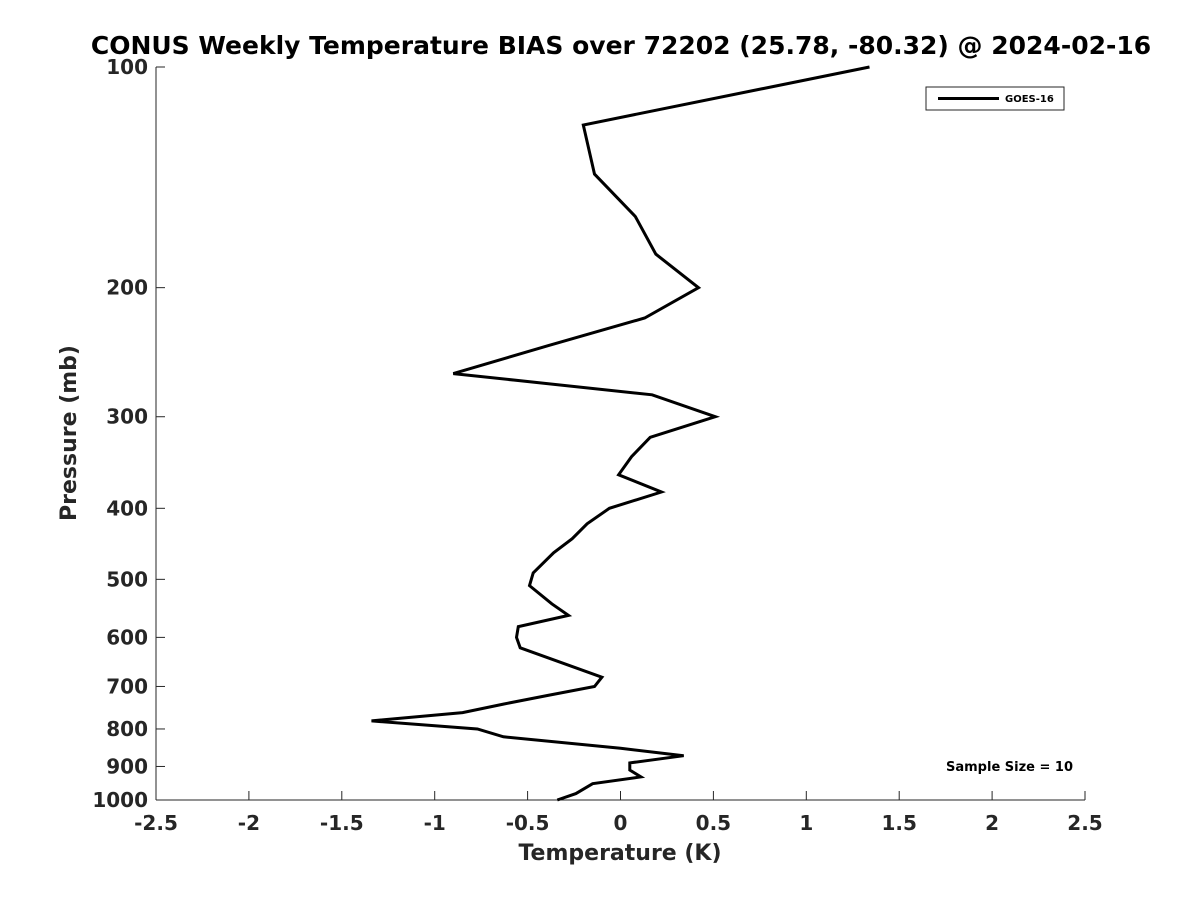 The width and height of the screenshot is (1200, 900). Describe the element at coordinates (898, 823) in the screenshot. I see `x-tick-label: 1.5` at that location.